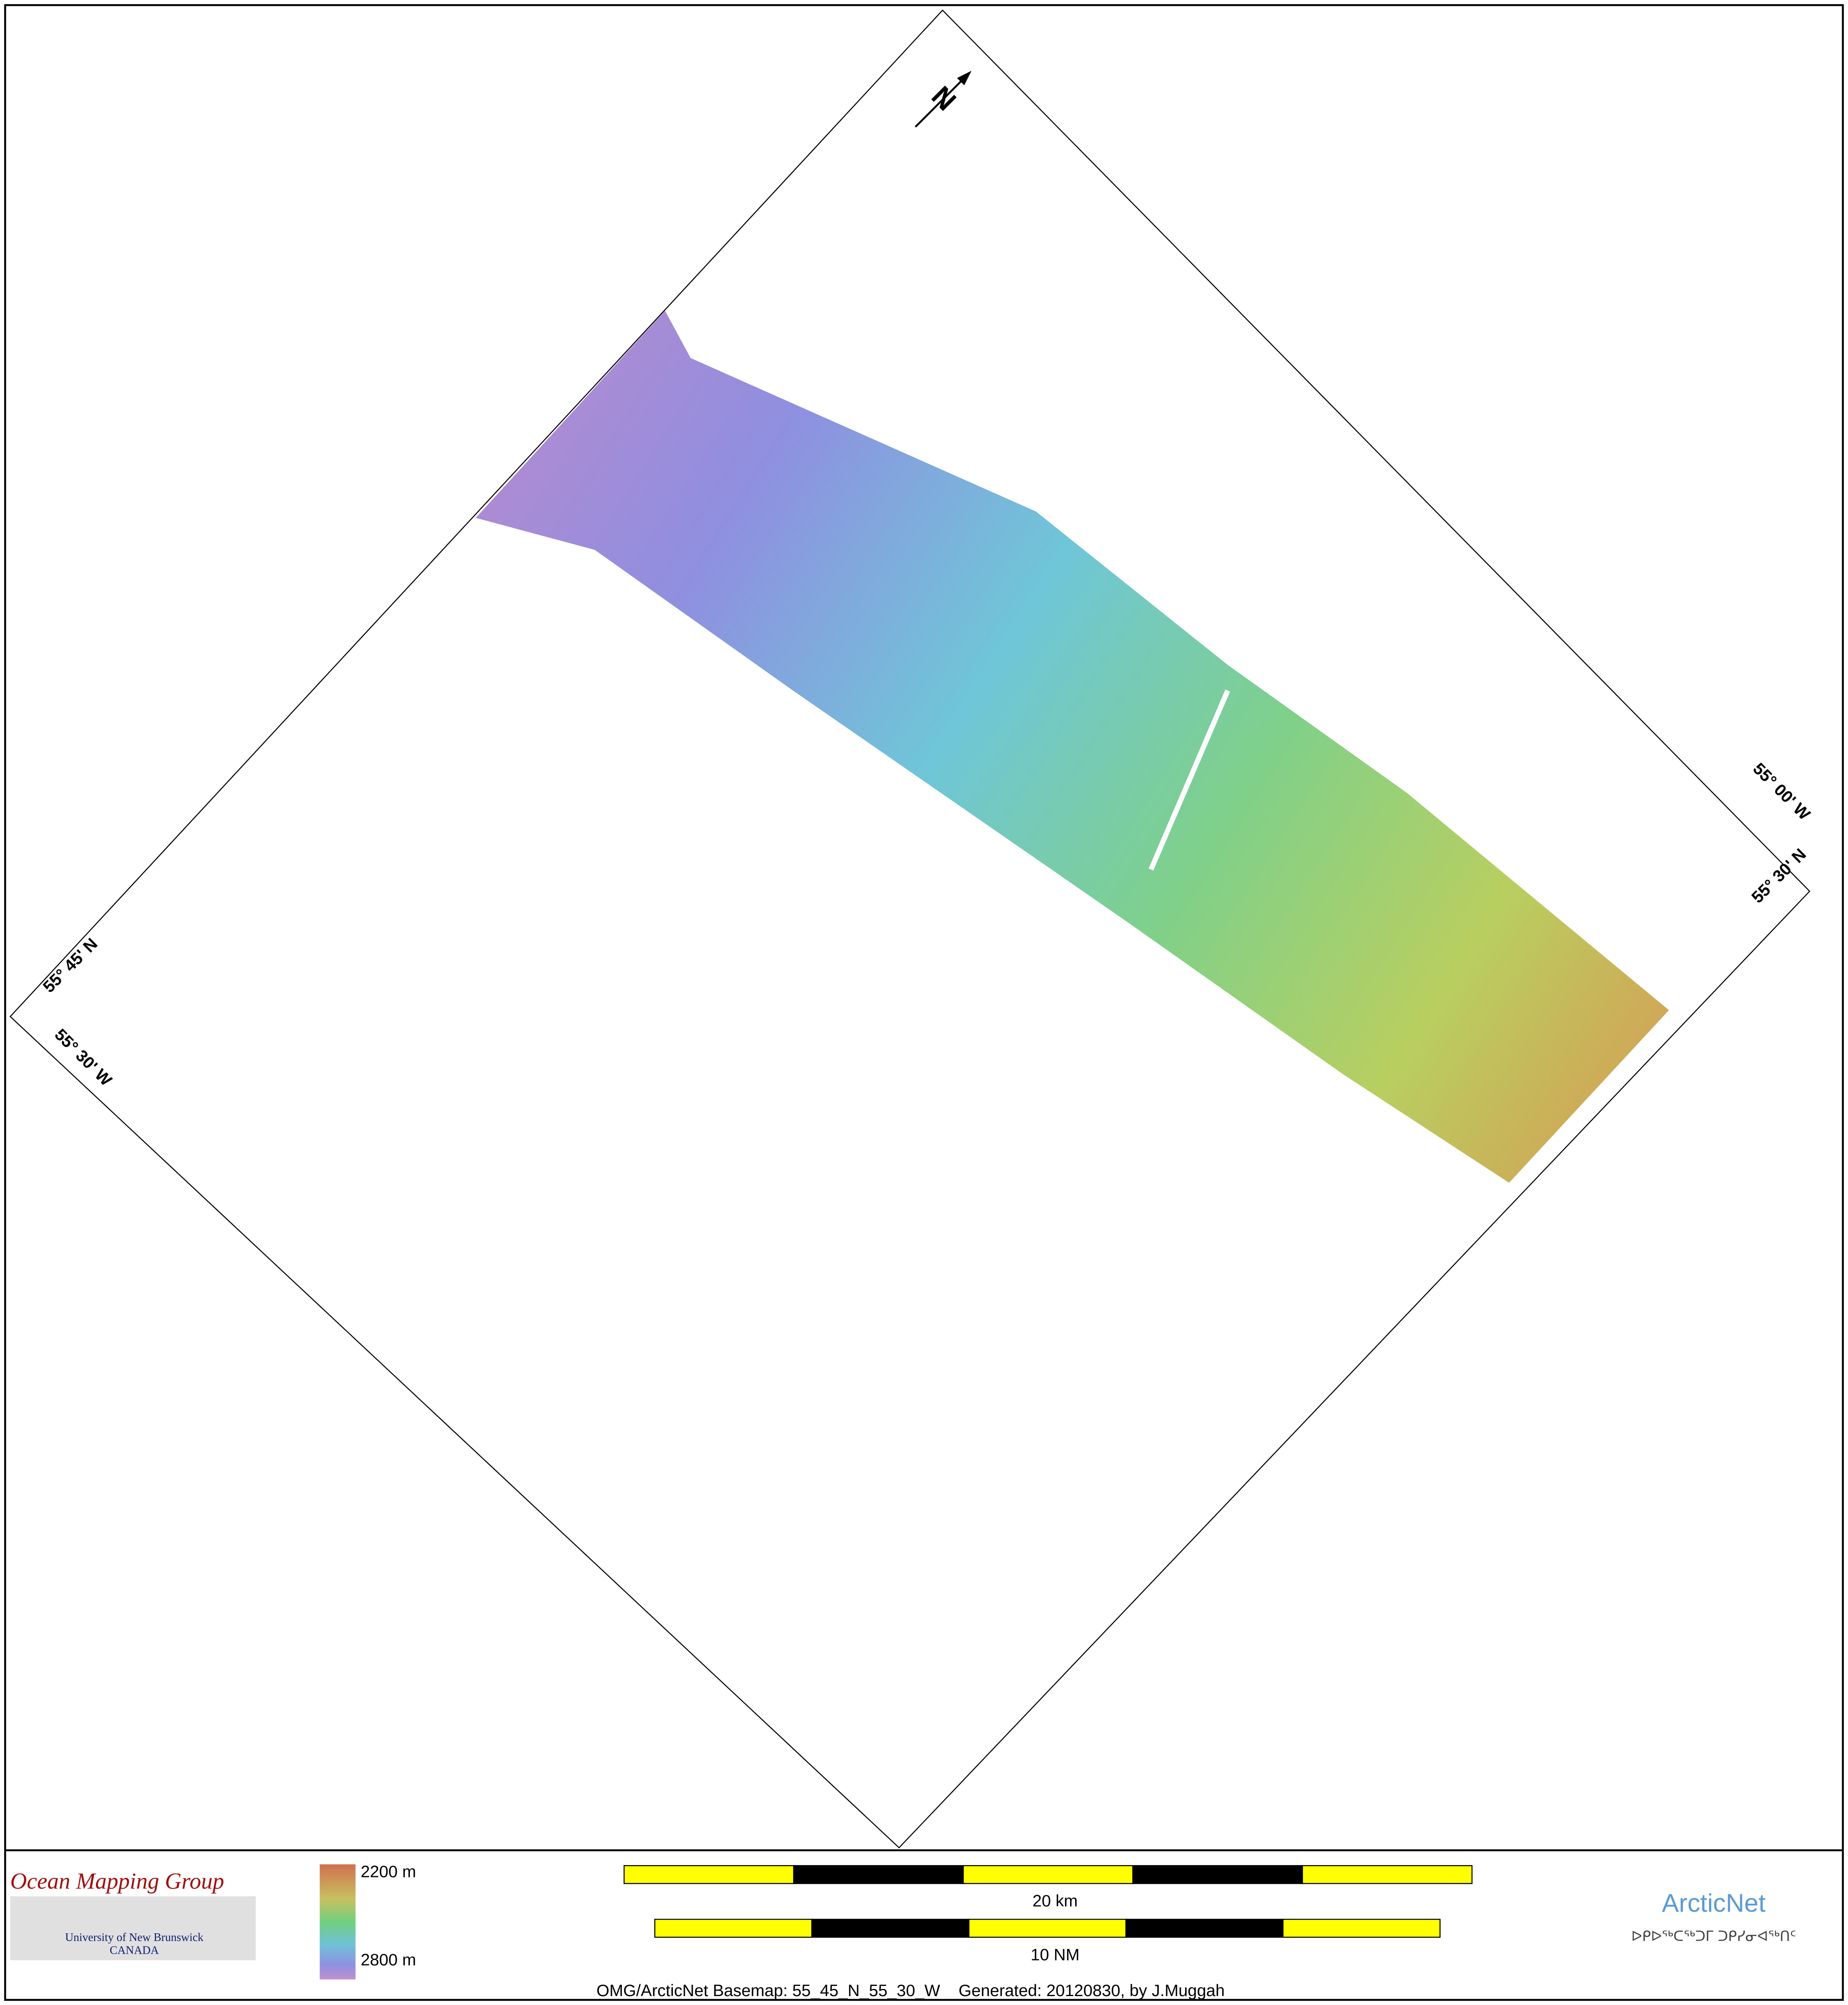 This screenshot has height=2005, width=1848. I want to click on nm-scale-bar, so click(1047, 1928).